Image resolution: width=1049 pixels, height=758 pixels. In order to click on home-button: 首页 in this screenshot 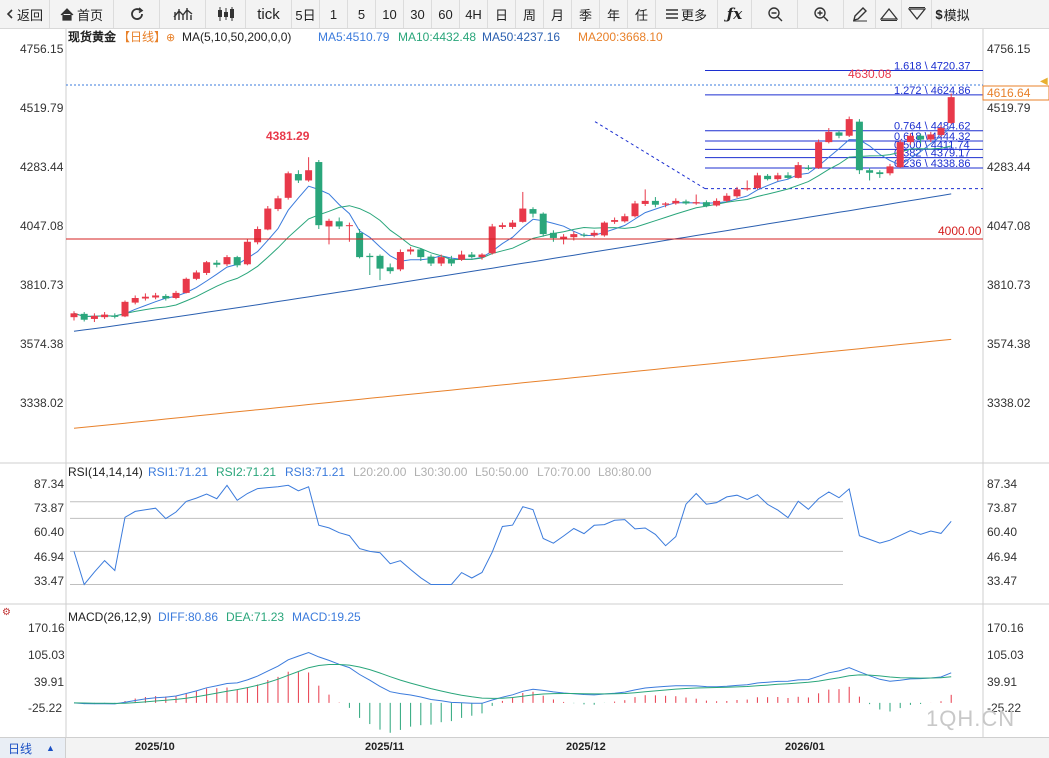, I will do `click(82, 14)`.